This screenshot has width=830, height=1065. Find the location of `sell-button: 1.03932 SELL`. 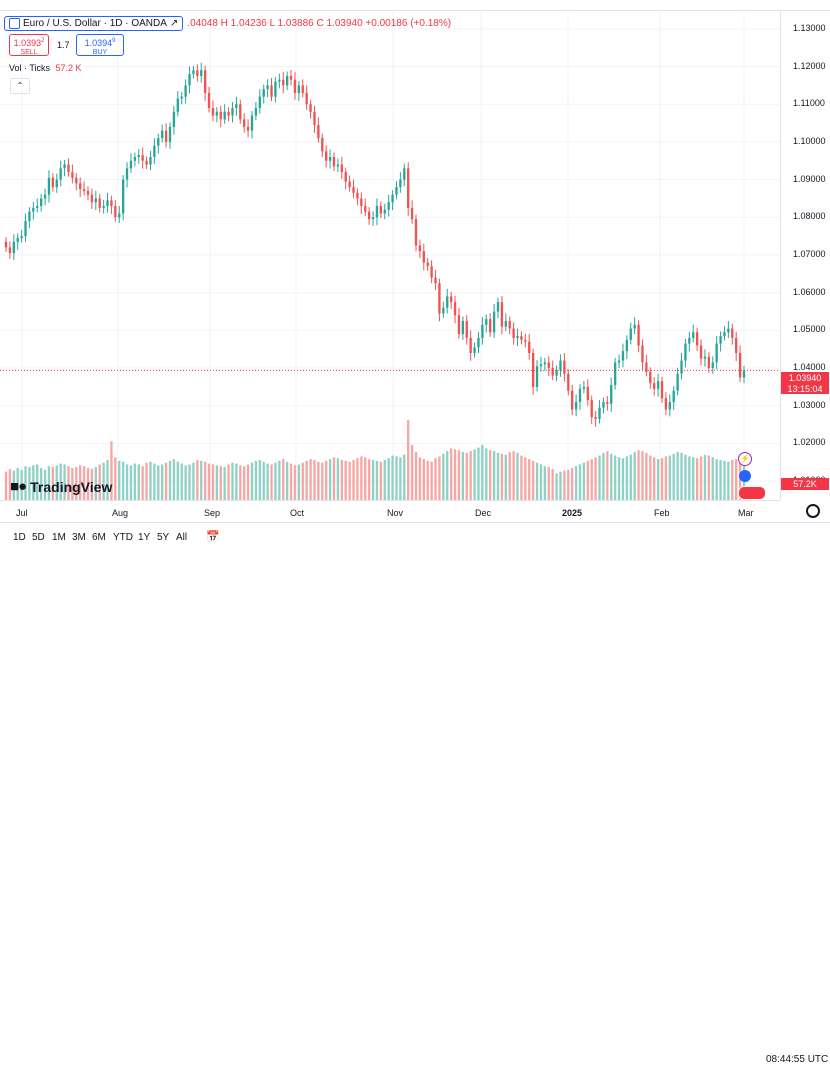

sell-button: 1.03932 SELL is located at coordinates (29, 45).